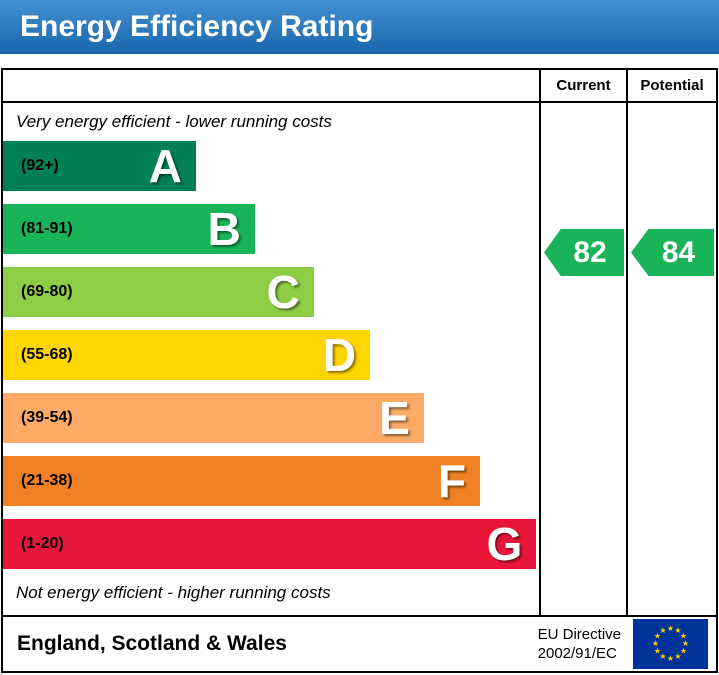 Image resolution: width=719 pixels, height=675 pixels. I want to click on current-rating-arrow: 82, so click(584, 252).